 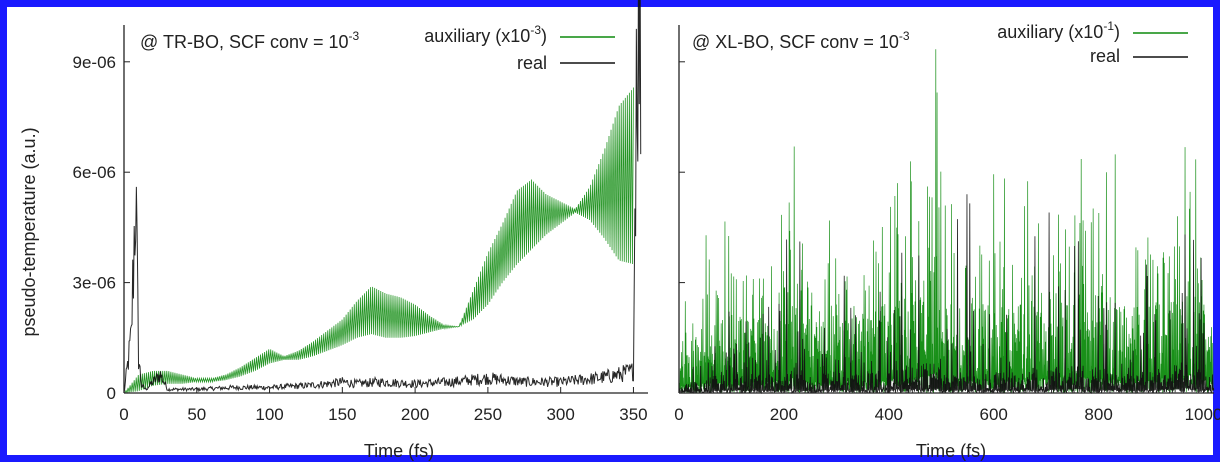 I want to click on left-legend-auxiliary: auxiliary (x10-3), so click(x=485, y=34).